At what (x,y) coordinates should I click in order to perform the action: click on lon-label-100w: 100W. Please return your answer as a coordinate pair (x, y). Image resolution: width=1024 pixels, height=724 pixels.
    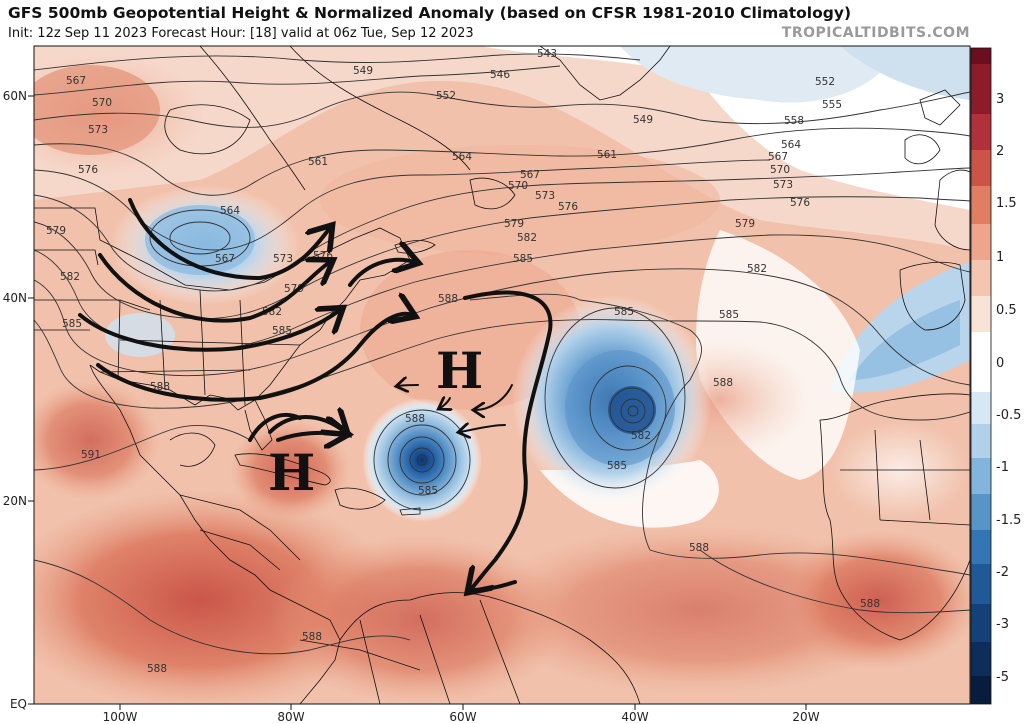
    Looking at the image, I should click on (120, 717).